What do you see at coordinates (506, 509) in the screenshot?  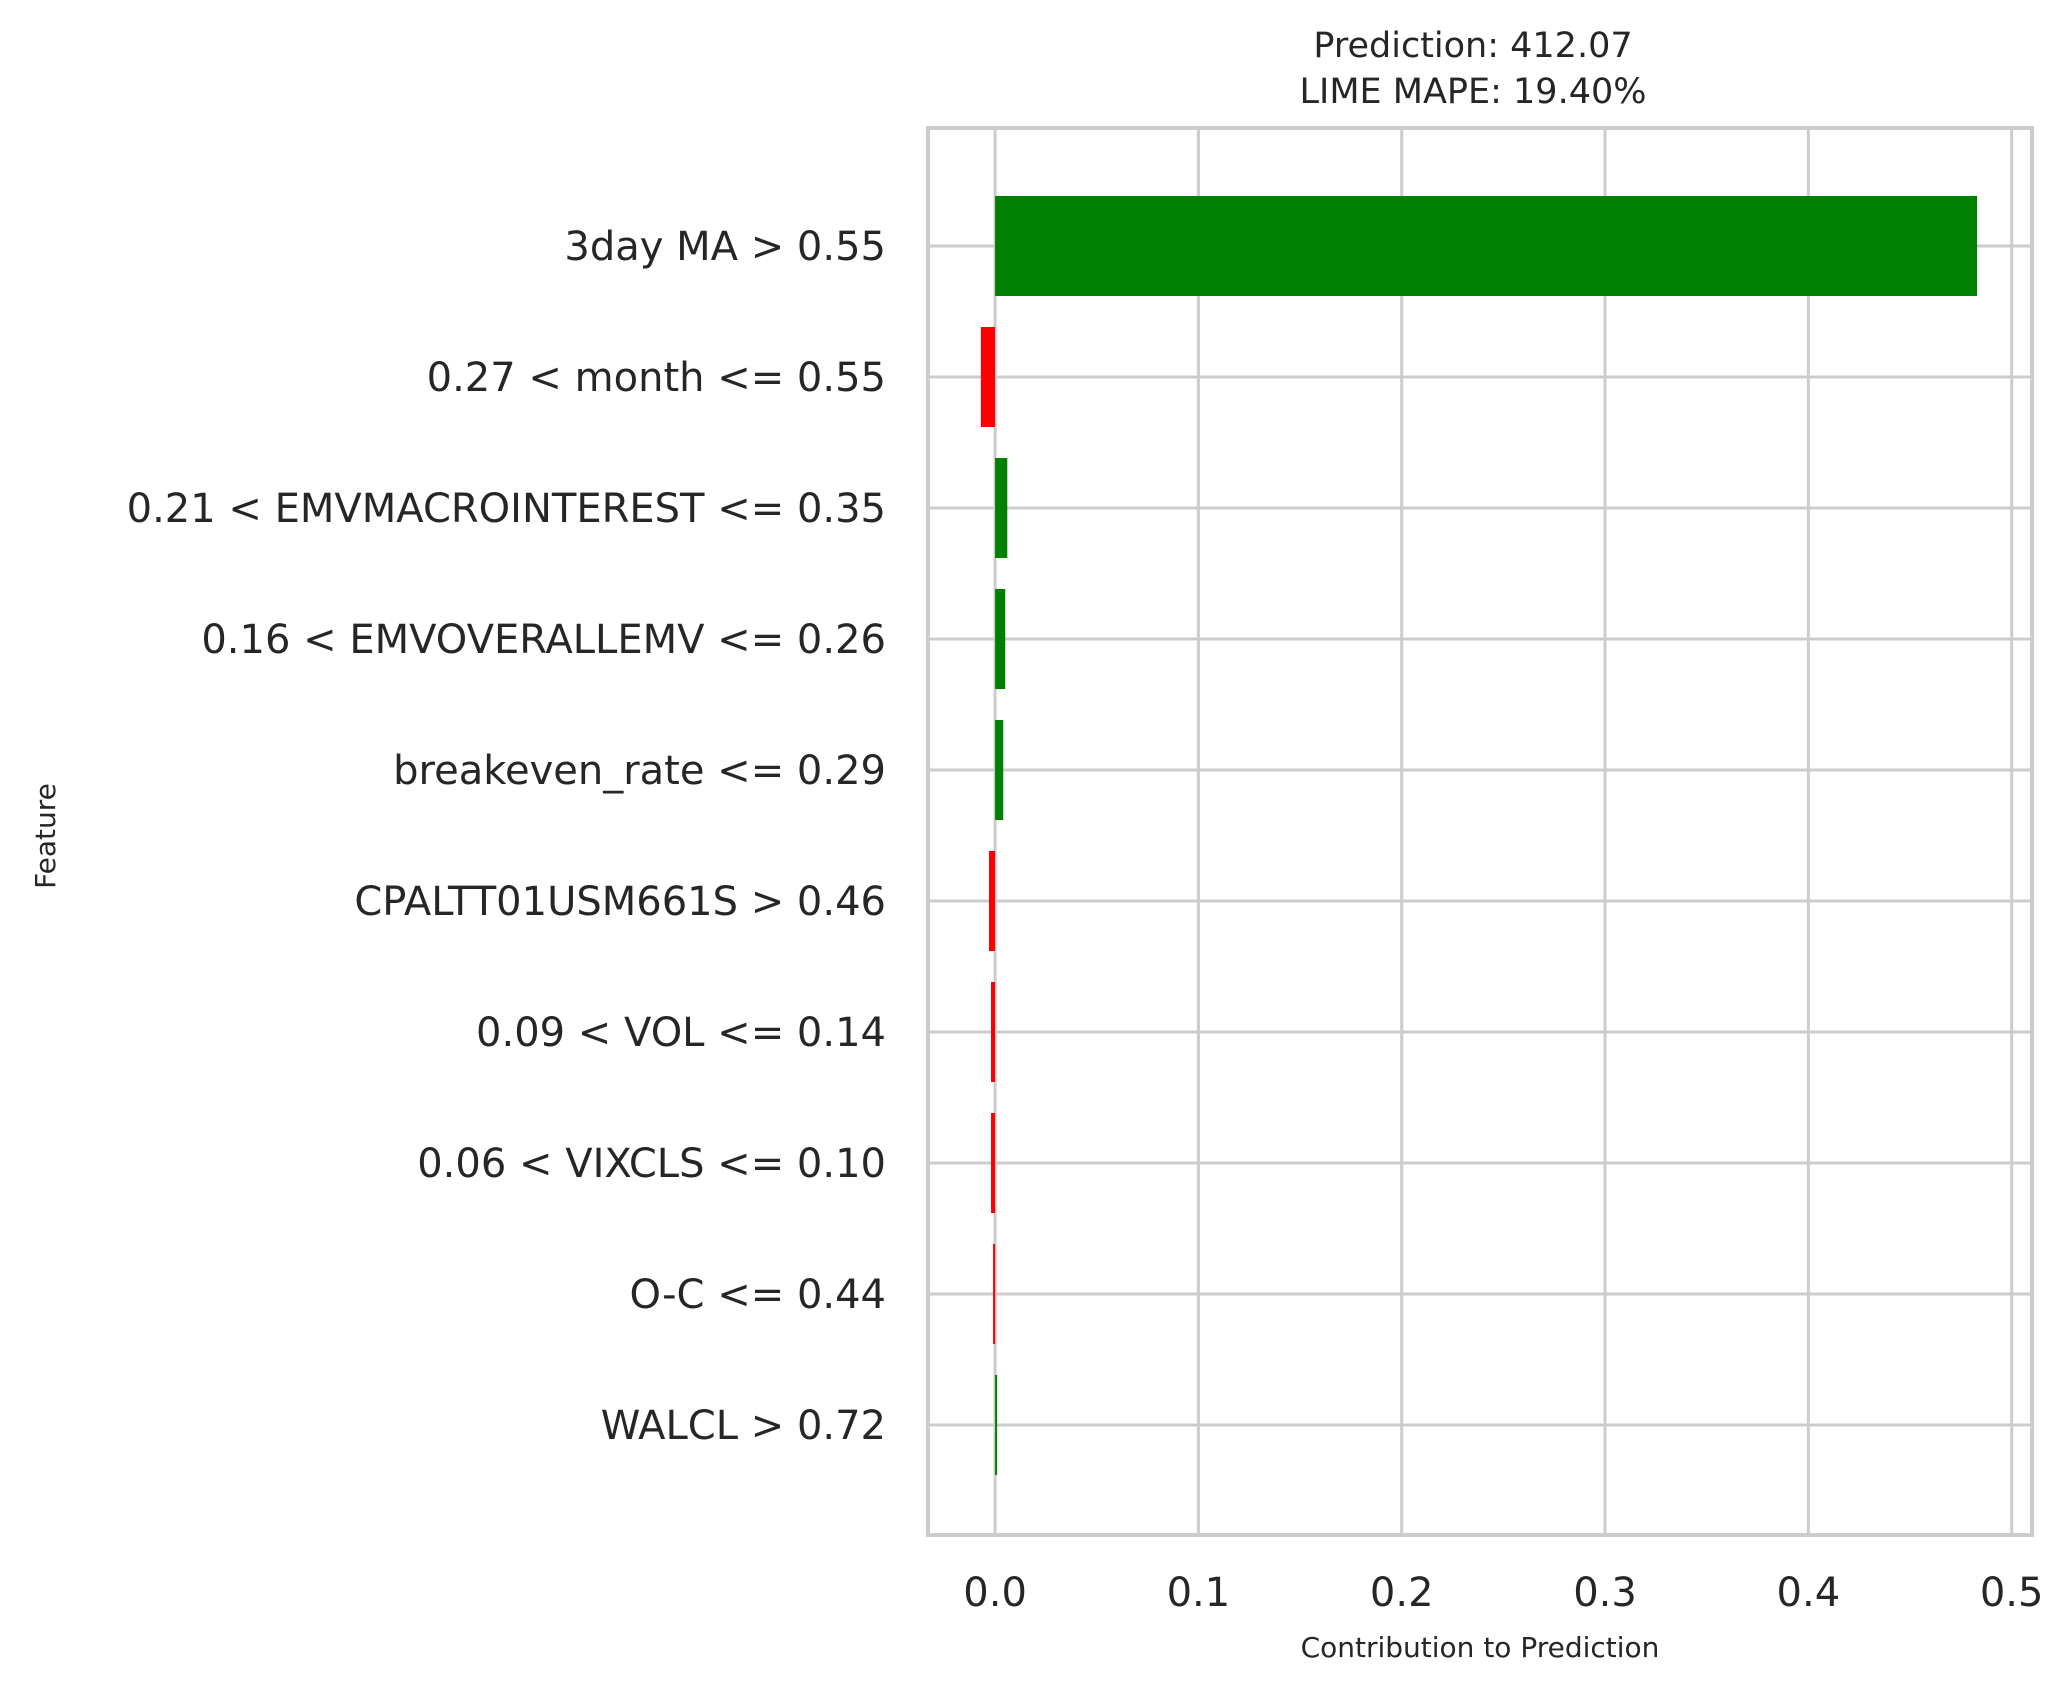 I see `y-tick-label: 0.21 < EMVMACROINTEREST <= 0.35` at bounding box center [506, 509].